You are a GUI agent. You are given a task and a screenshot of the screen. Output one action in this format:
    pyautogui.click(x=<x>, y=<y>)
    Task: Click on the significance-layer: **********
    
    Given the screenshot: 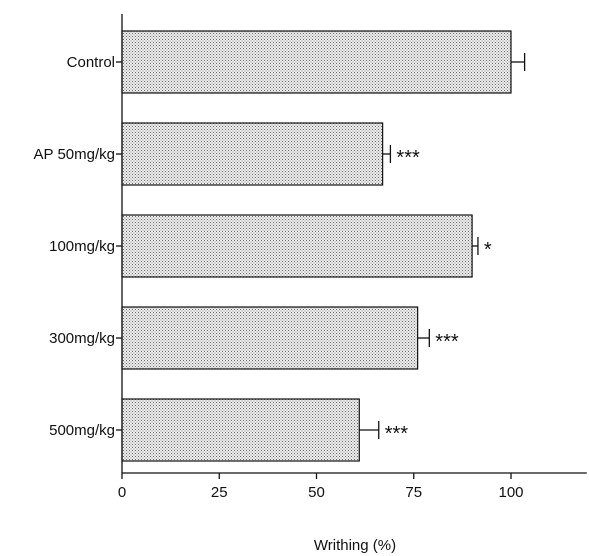 What is the action you would take?
    pyautogui.click(x=438, y=296)
    